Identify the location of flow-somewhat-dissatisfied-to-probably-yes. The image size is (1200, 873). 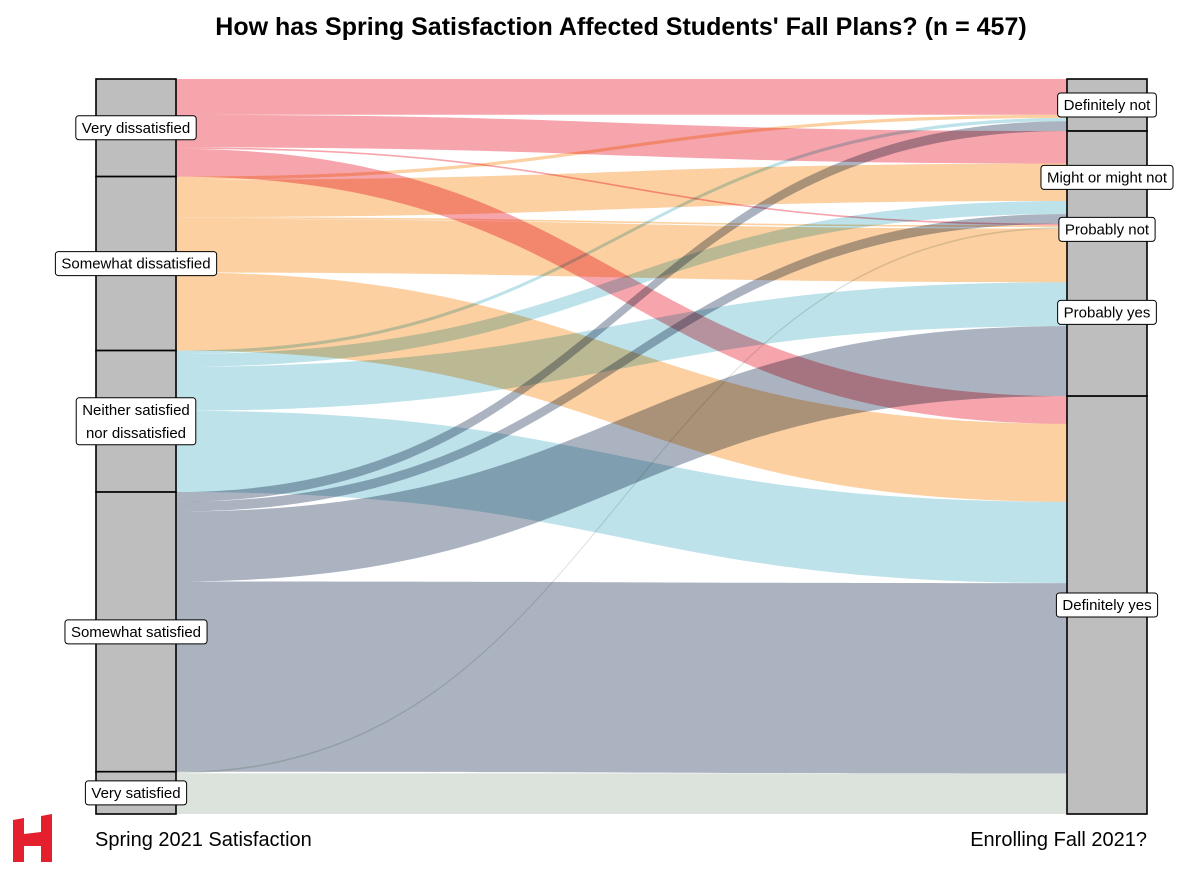
(621, 250).